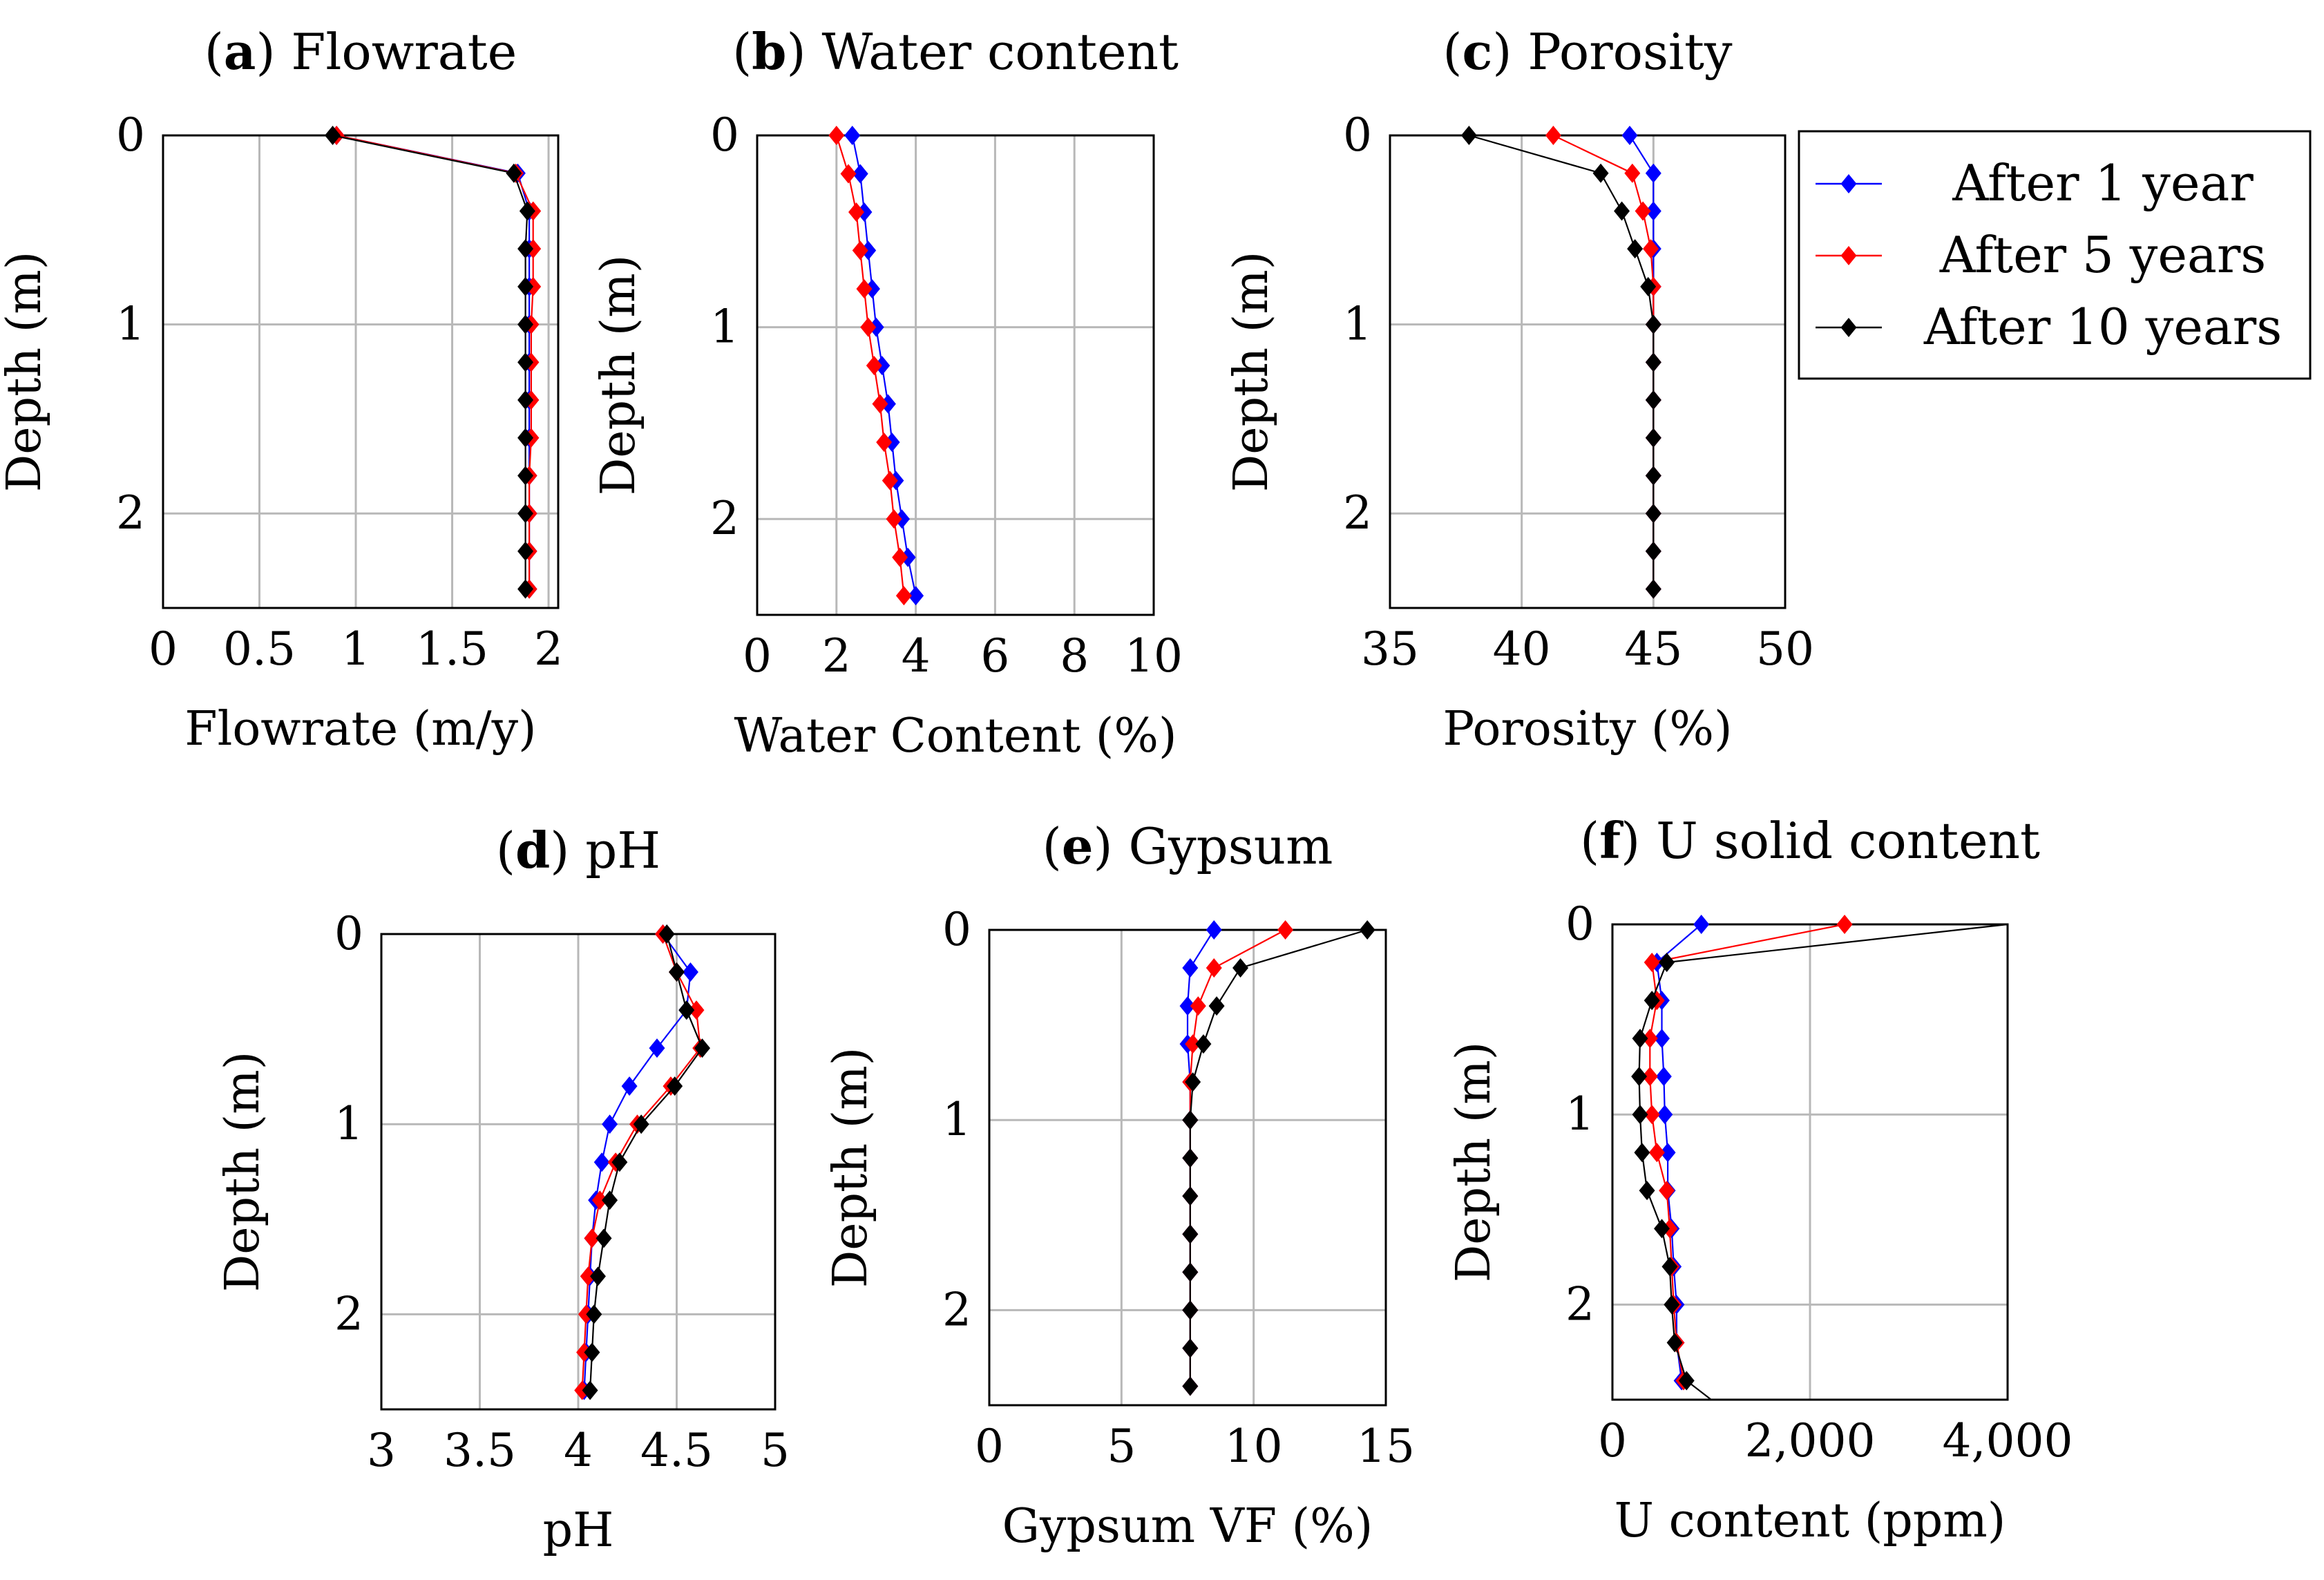 The width and height of the screenshot is (2324, 1580). What do you see at coordinates (1074, 656) in the screenshot?
I see `x-tick-label: 8` at bounding box center [1074, 656].